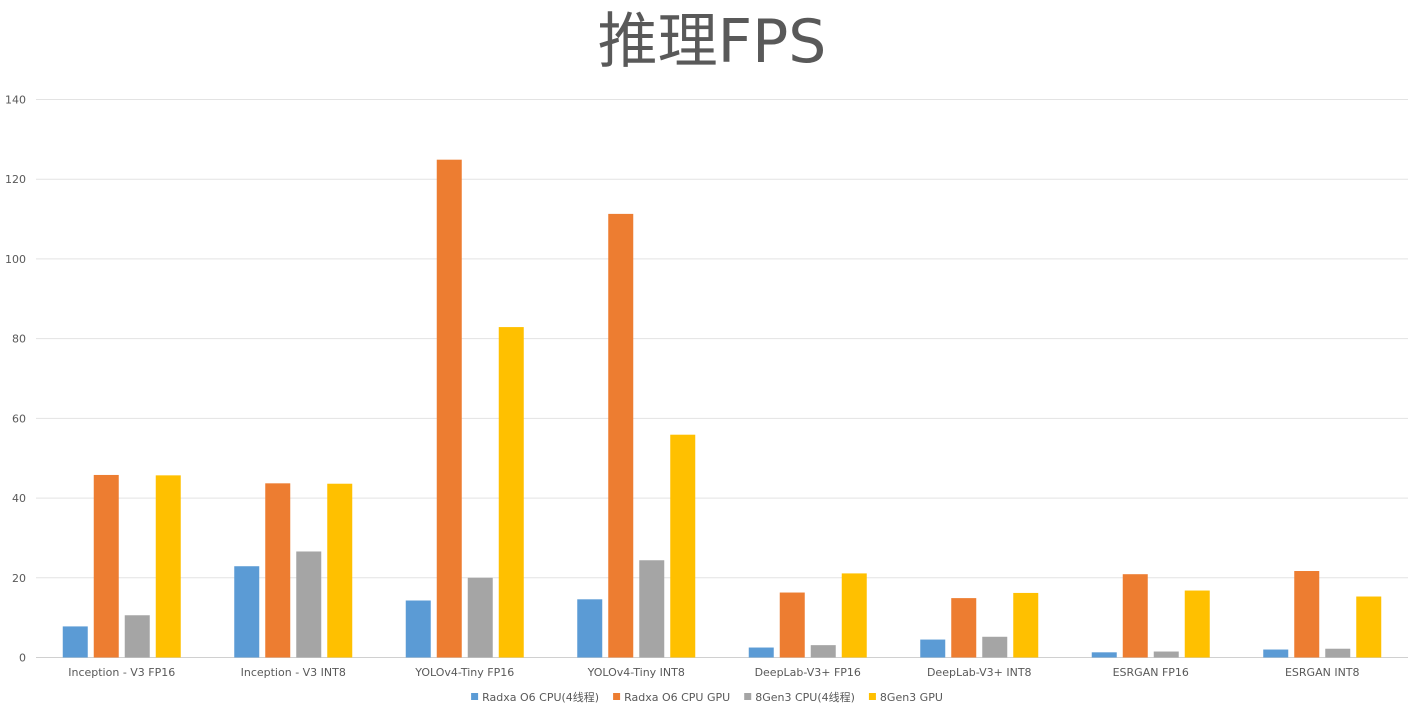 The image size is (1414, 724). What do you see at coordinates (712, 42) in the screenshot?
I see `chart-title: 推理FPS` at bounding box center [712, 42].